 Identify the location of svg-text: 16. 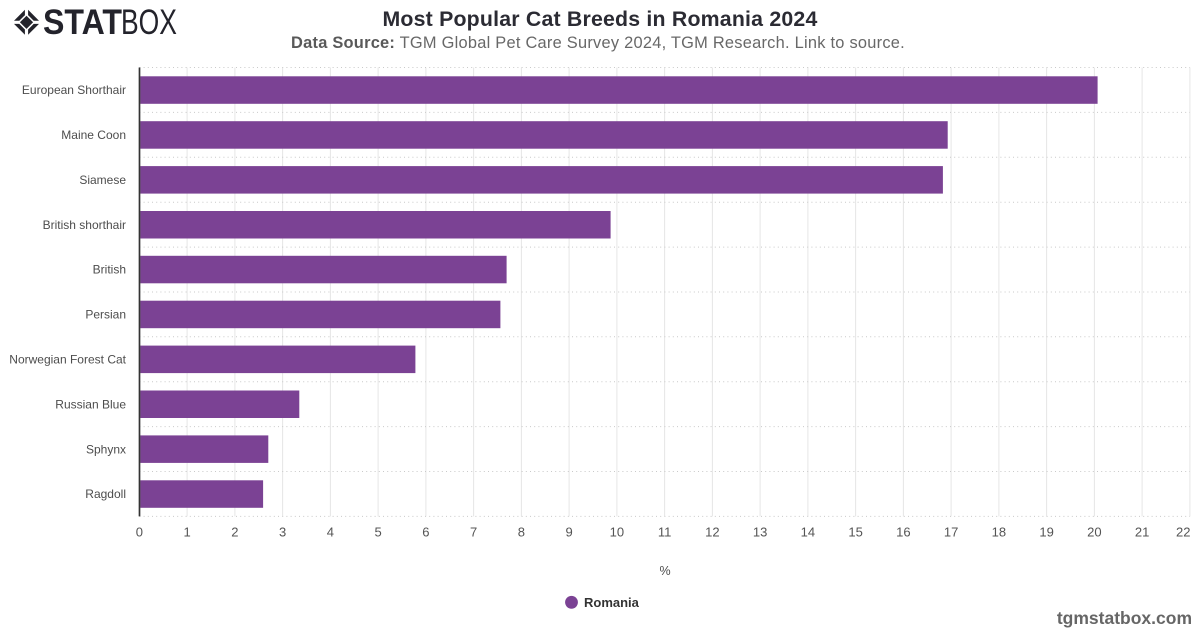
(903, 532).